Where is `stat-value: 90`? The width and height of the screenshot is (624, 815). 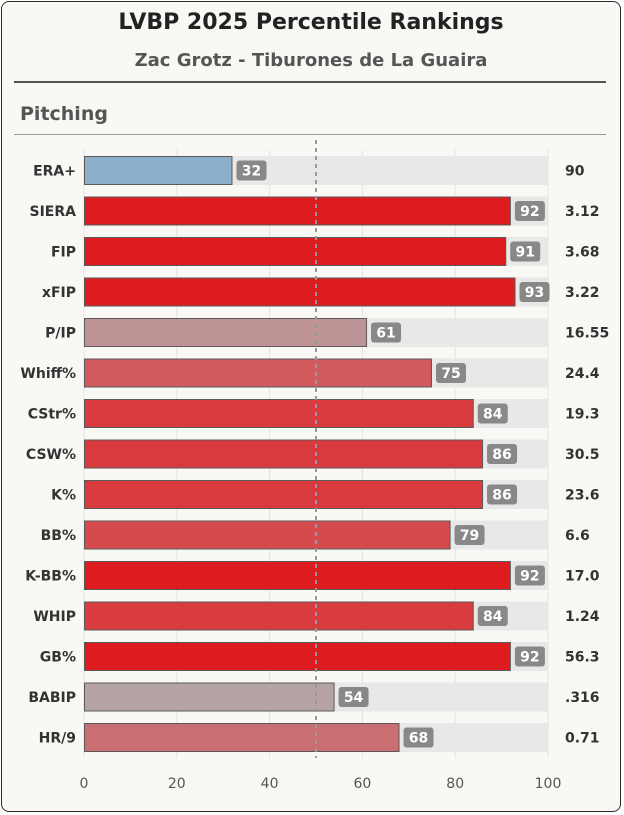
stat-value: 90 is located at coordinates (575, 172).